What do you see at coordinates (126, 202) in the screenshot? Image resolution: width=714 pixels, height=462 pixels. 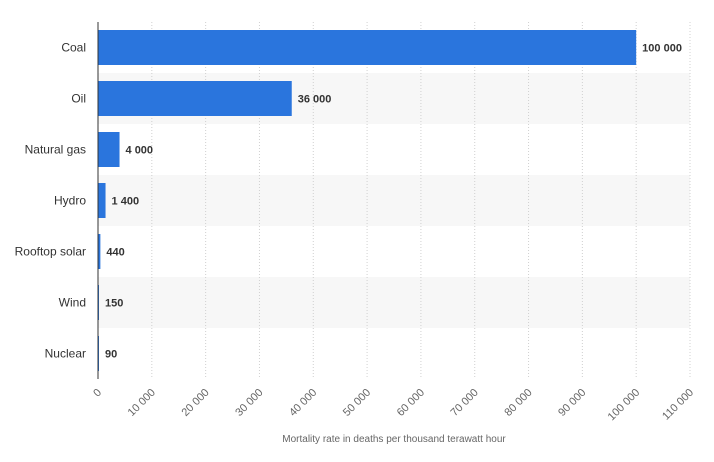 I see `value-label: 1 400` at bounding box center [126, 202].